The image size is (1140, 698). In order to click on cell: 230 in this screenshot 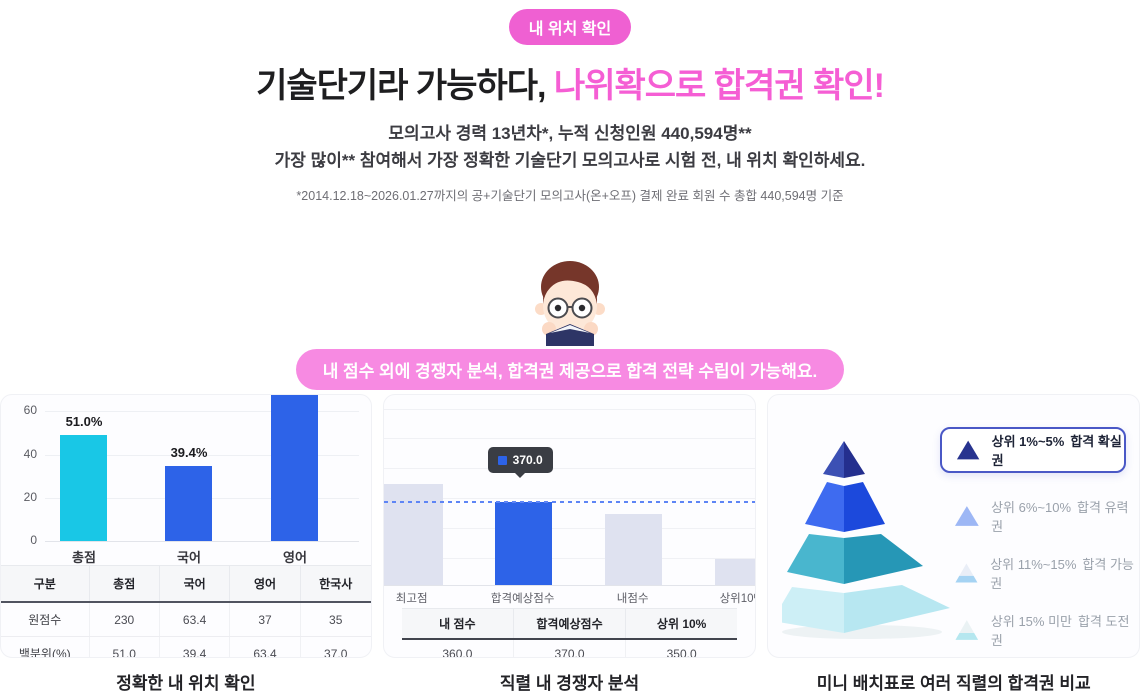, I will do `click(124, 619)`.